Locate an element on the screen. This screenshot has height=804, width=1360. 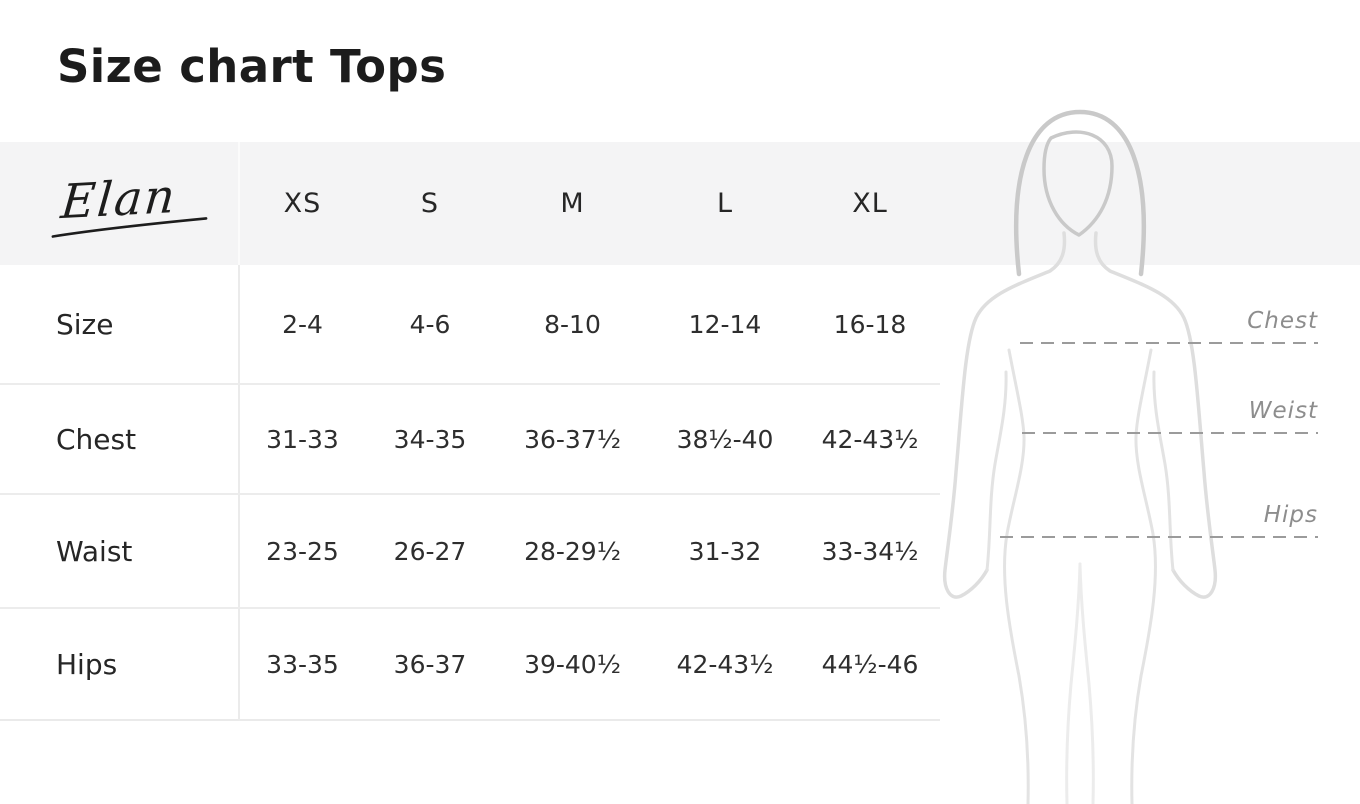
row-label-chest: Chest is located at coordinates (120, 438).